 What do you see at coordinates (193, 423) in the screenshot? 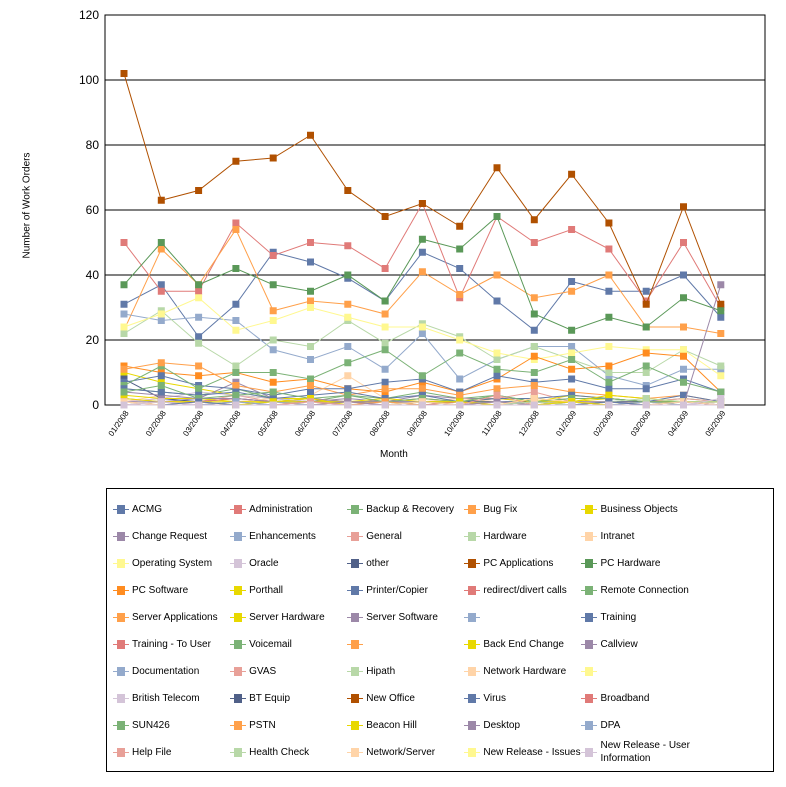
I see `x-tick-label: 03/2008` at bounding box center [193, 423].